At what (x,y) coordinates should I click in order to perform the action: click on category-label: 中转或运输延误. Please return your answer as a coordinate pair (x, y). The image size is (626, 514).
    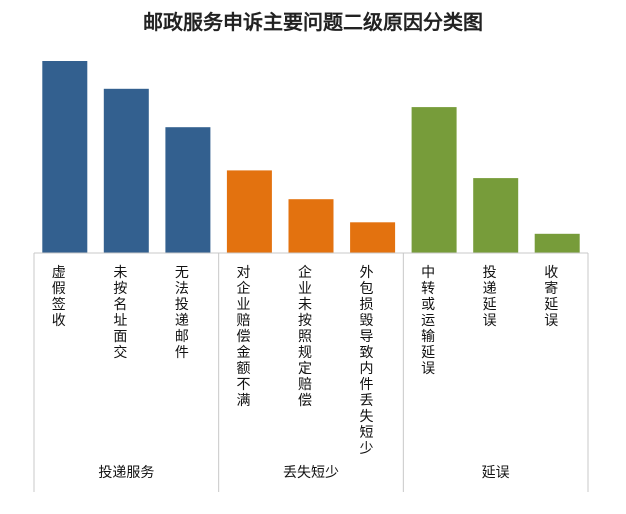
    Looking at the image, I should click on (428, 321).